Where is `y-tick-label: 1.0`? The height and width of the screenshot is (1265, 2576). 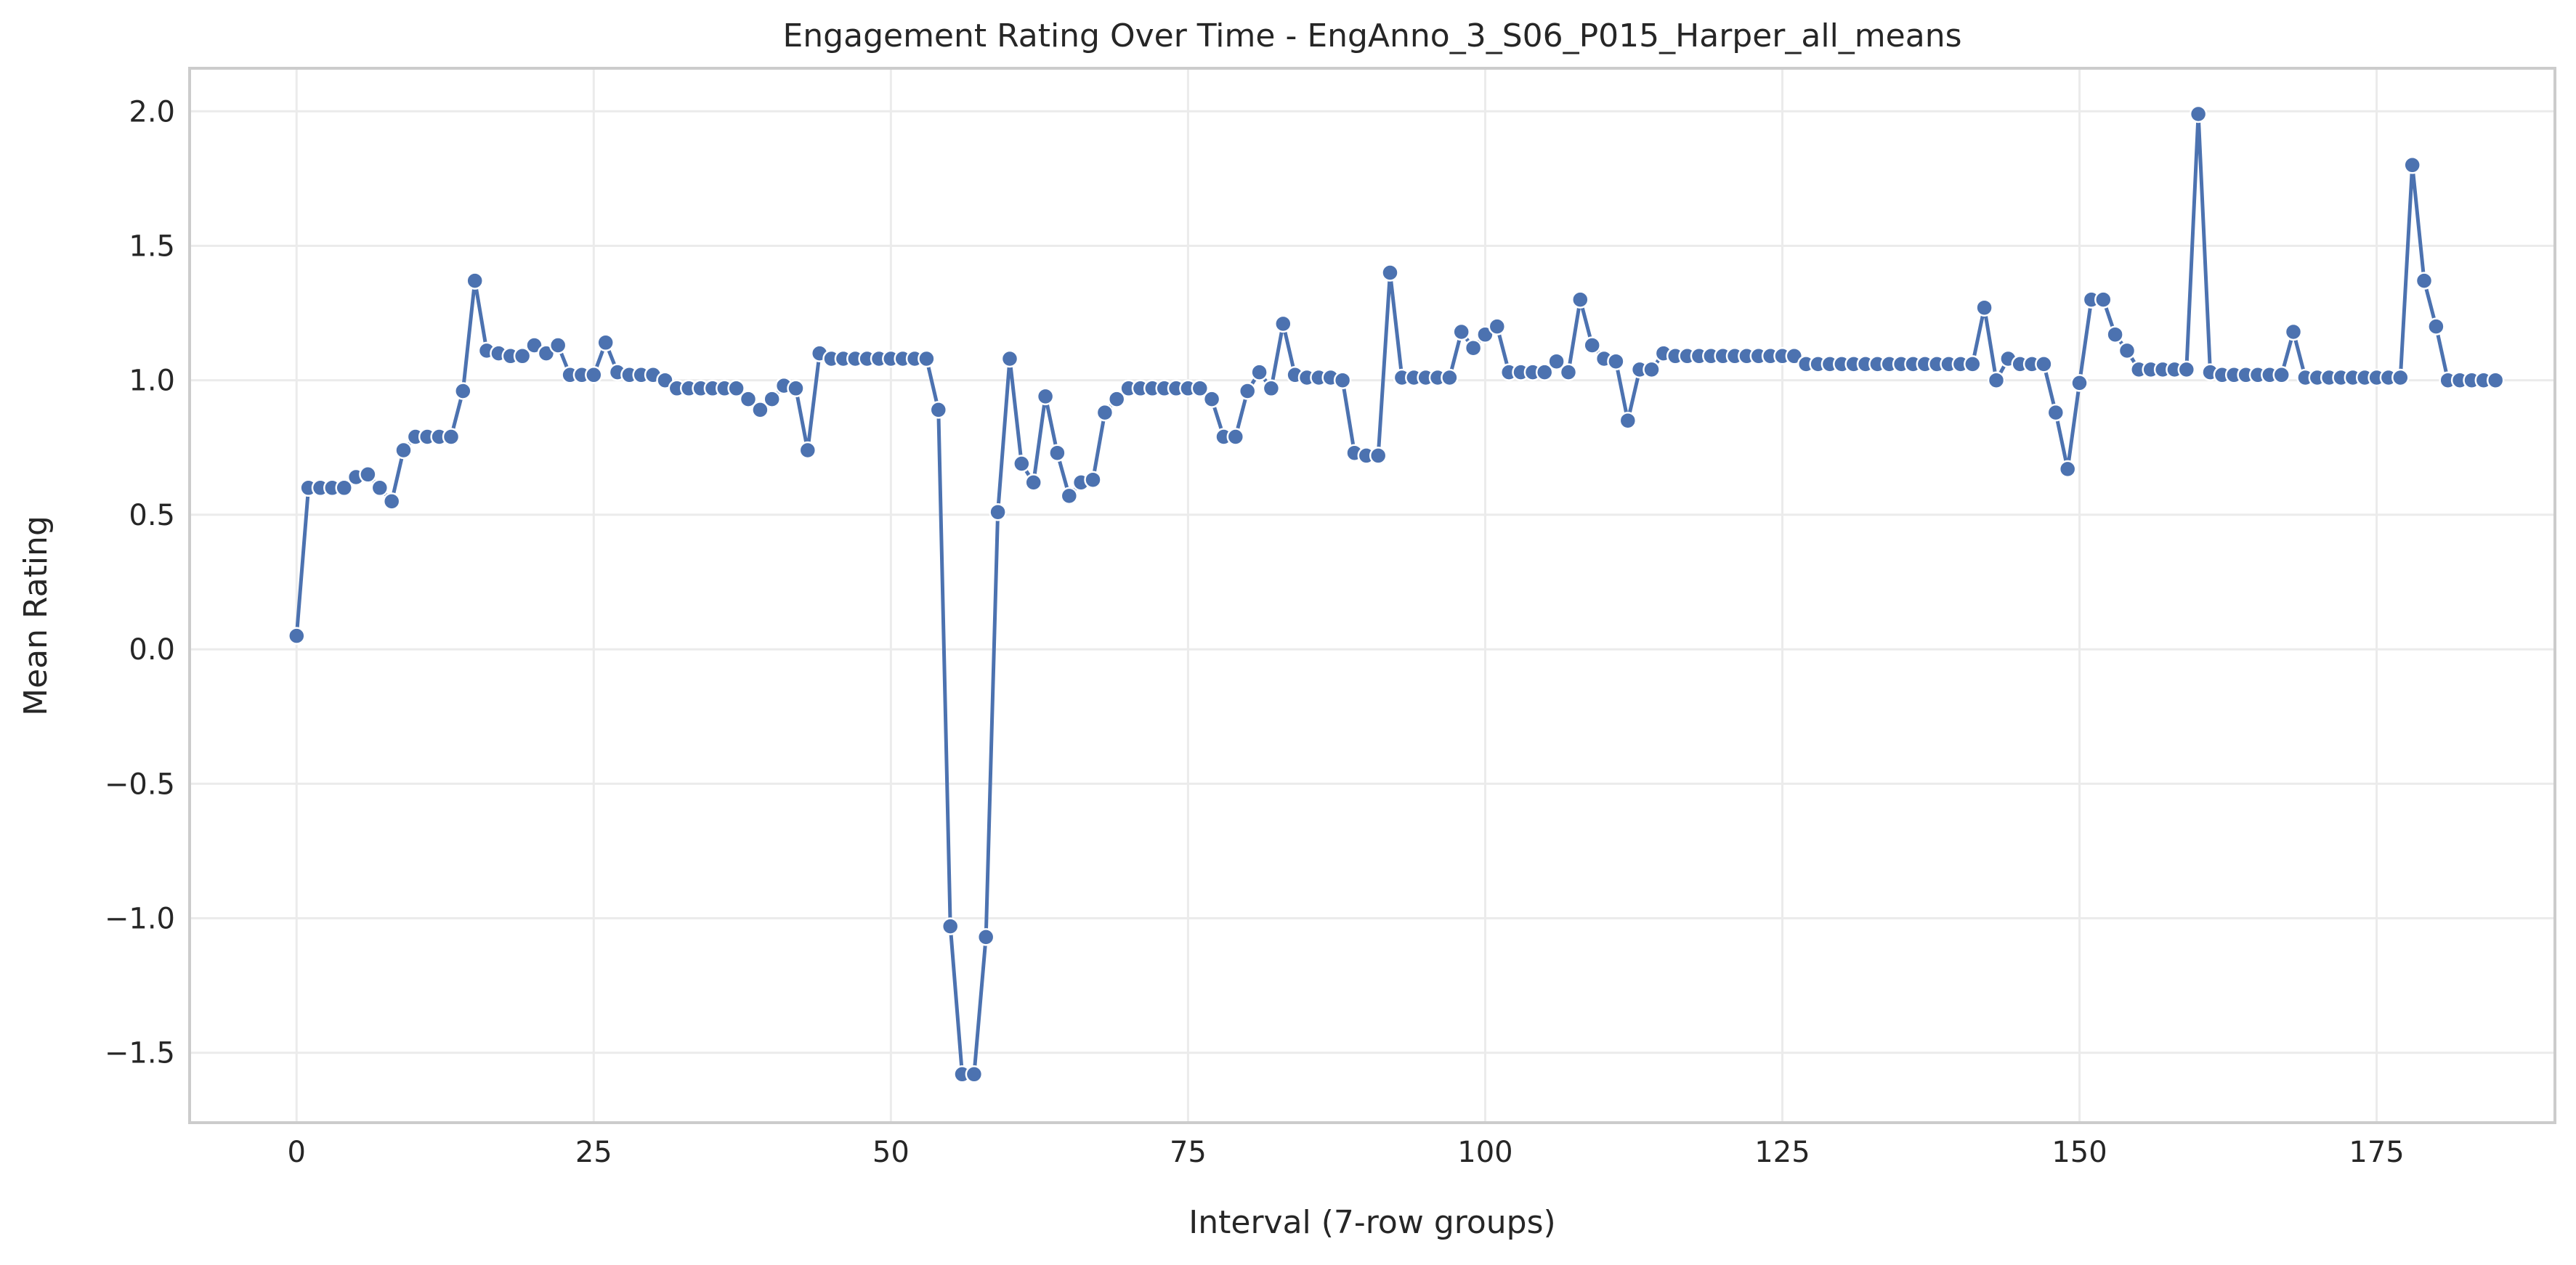
y-tick-label: 1.0 is located at coordinates (152, 381).